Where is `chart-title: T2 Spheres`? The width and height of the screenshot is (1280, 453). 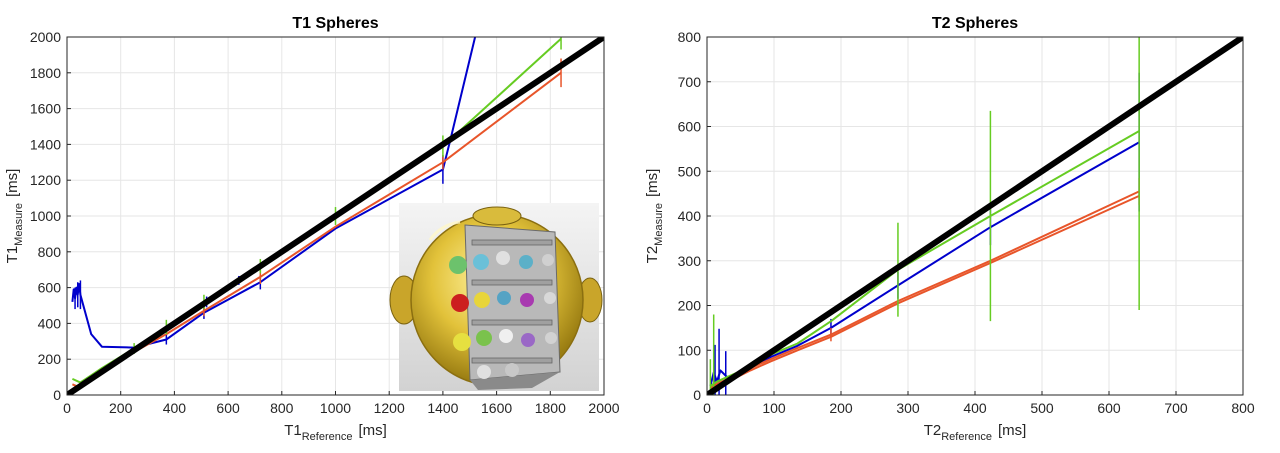 chart-title: T2 Spheres is located at coordinates (975, 23).